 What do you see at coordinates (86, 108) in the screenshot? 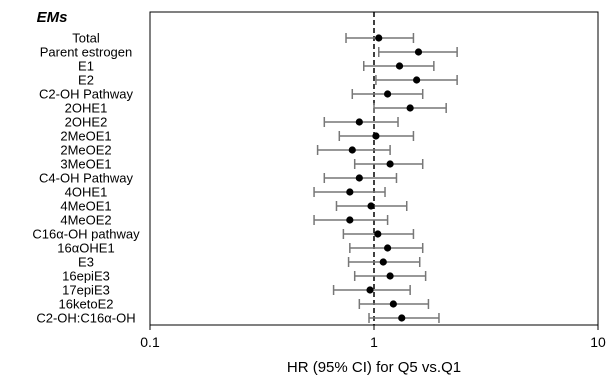
I see `row-label: 2OHE1` at bounding box center [86, 108].